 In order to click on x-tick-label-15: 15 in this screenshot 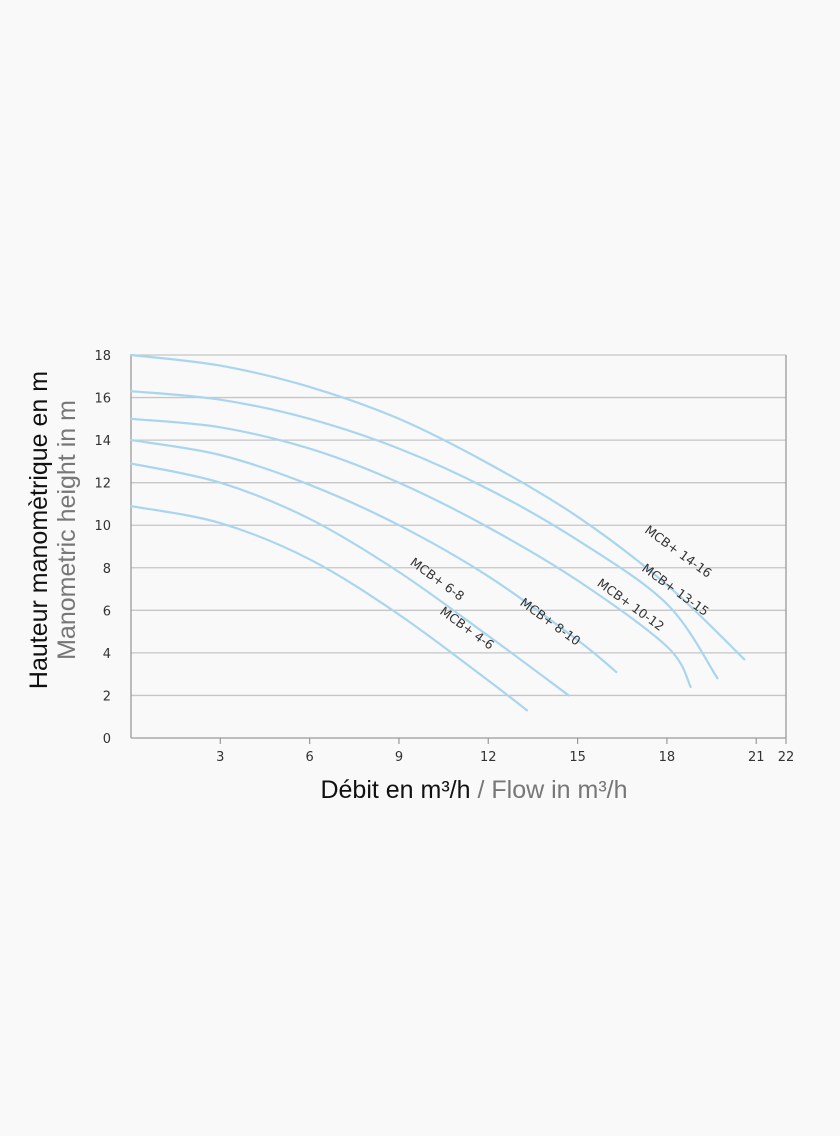, I will do `click(577, 757)`.